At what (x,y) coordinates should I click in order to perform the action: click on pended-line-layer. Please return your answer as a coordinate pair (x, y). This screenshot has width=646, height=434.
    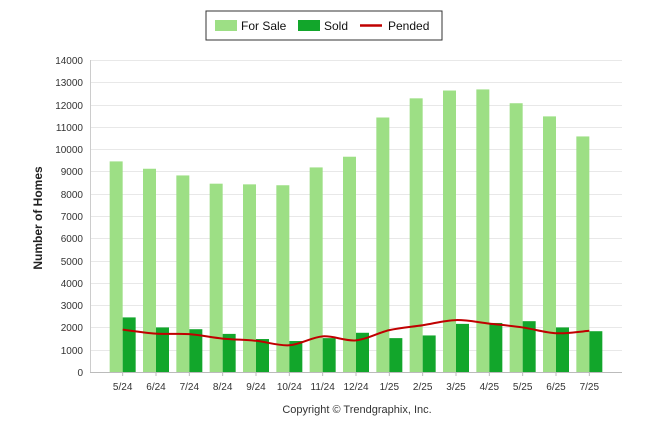
    Looking at the image, I should click on (356, 333).